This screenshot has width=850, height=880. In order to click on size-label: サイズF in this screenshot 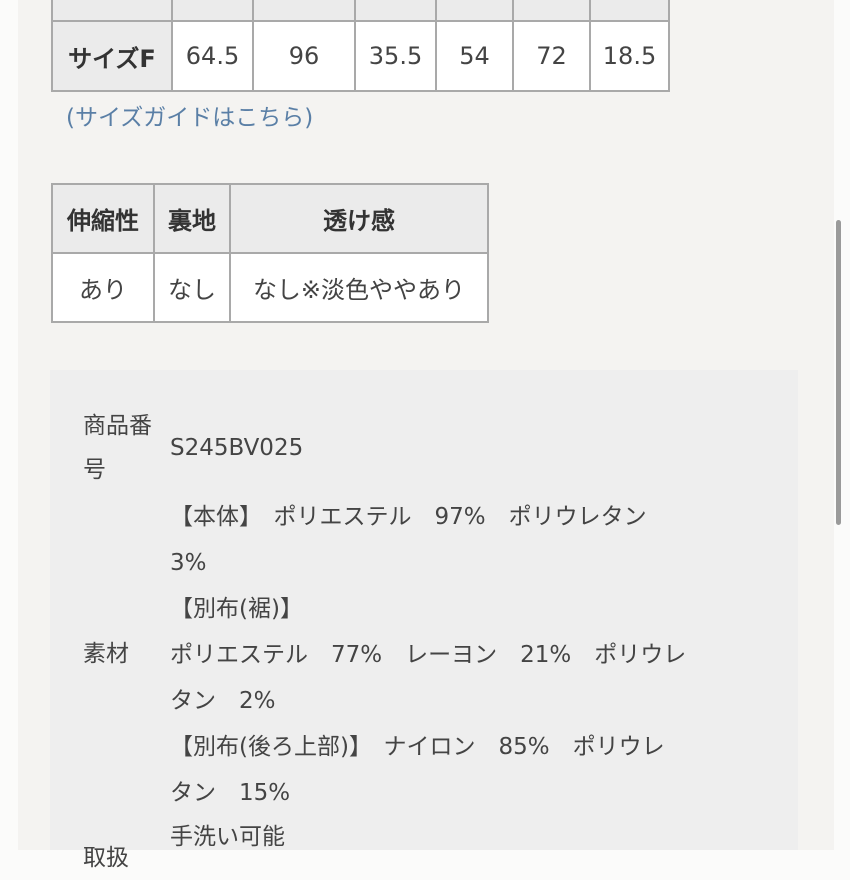, I will do `click(112, 56)`.